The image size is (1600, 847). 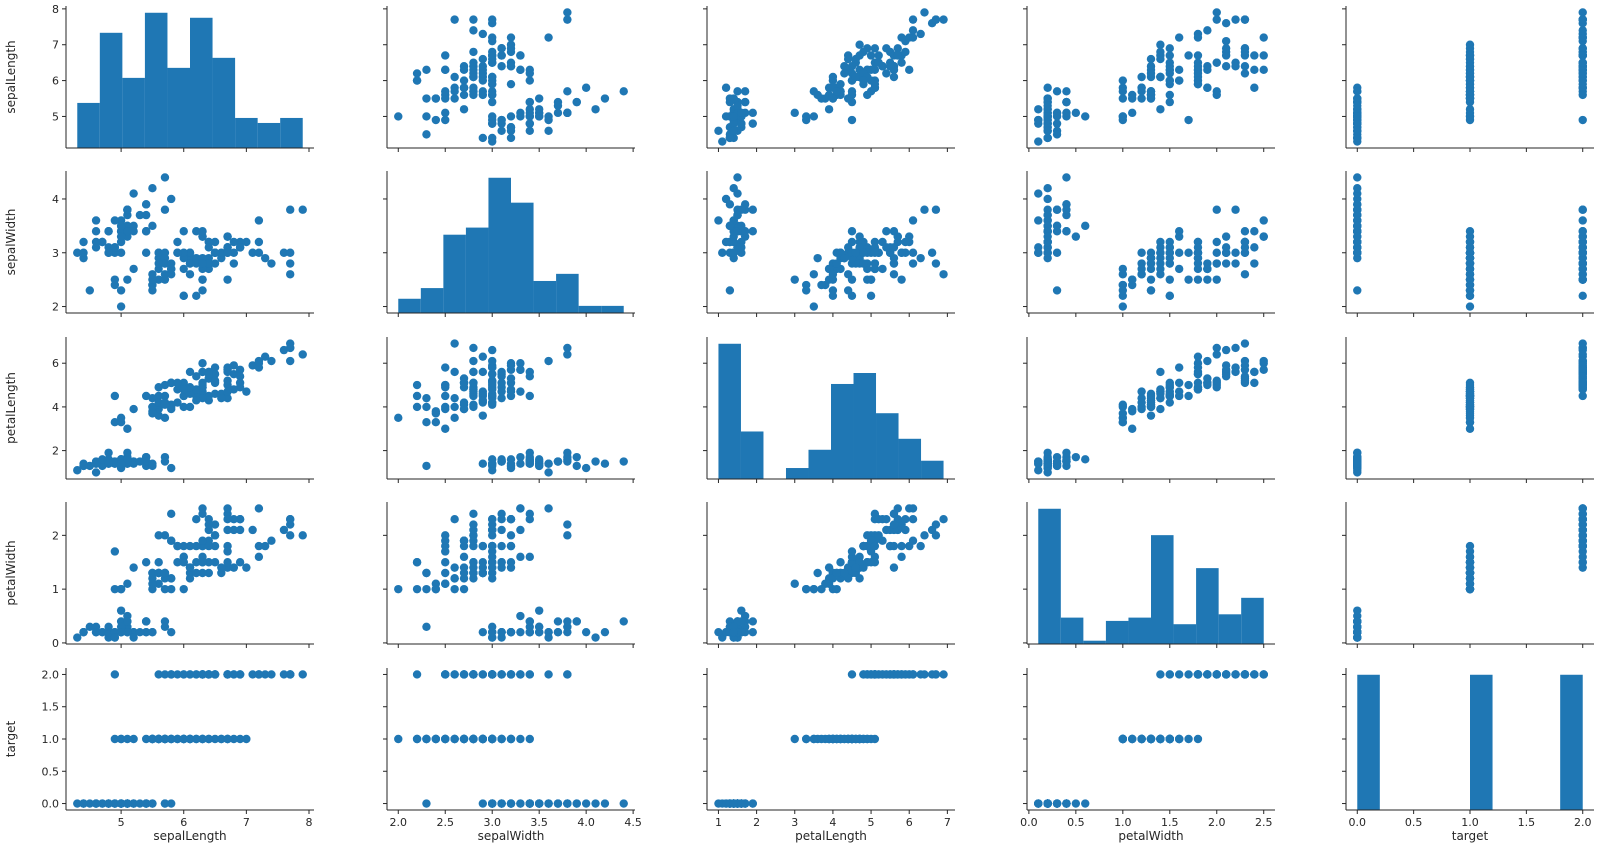 I want to click on y-tick-label-petalWidth: 0, so click(x=55, y=643).